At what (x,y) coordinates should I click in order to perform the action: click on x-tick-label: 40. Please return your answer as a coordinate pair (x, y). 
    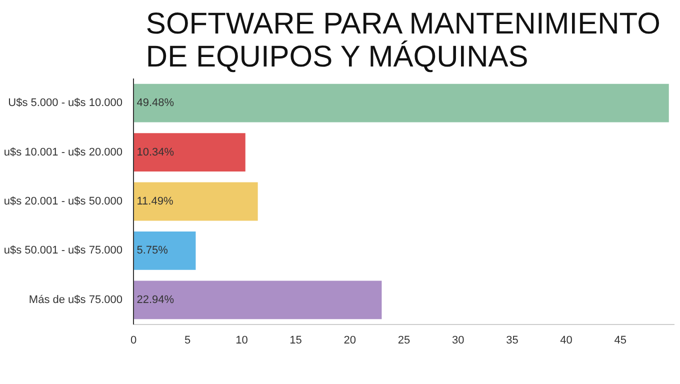
    Looking at the image, I should click on (566, 340).